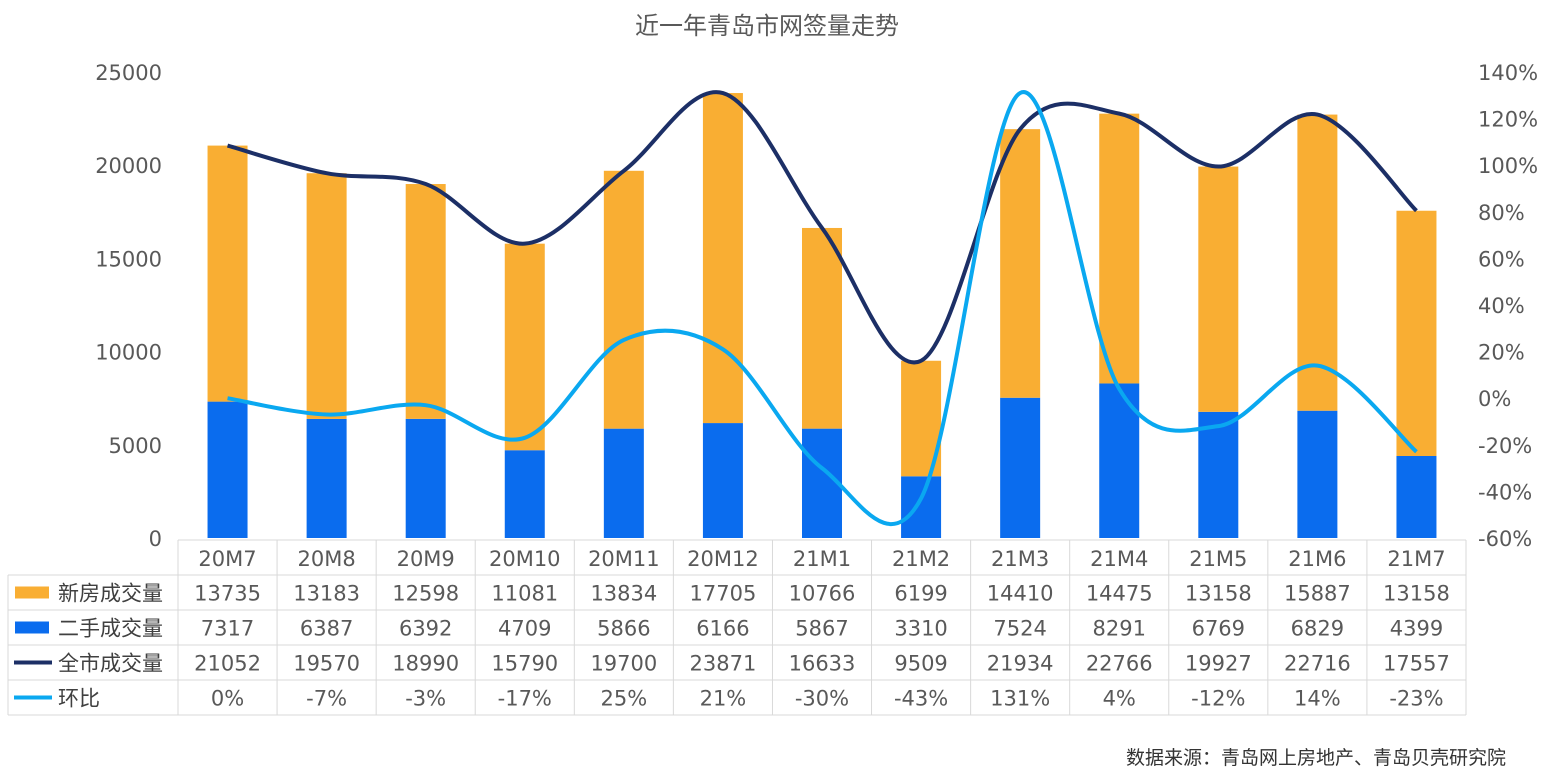  What do you see at coordinates (722, 629) in the screenshot?
I see `table-cell: 6166` at bounding box center [722, 629].